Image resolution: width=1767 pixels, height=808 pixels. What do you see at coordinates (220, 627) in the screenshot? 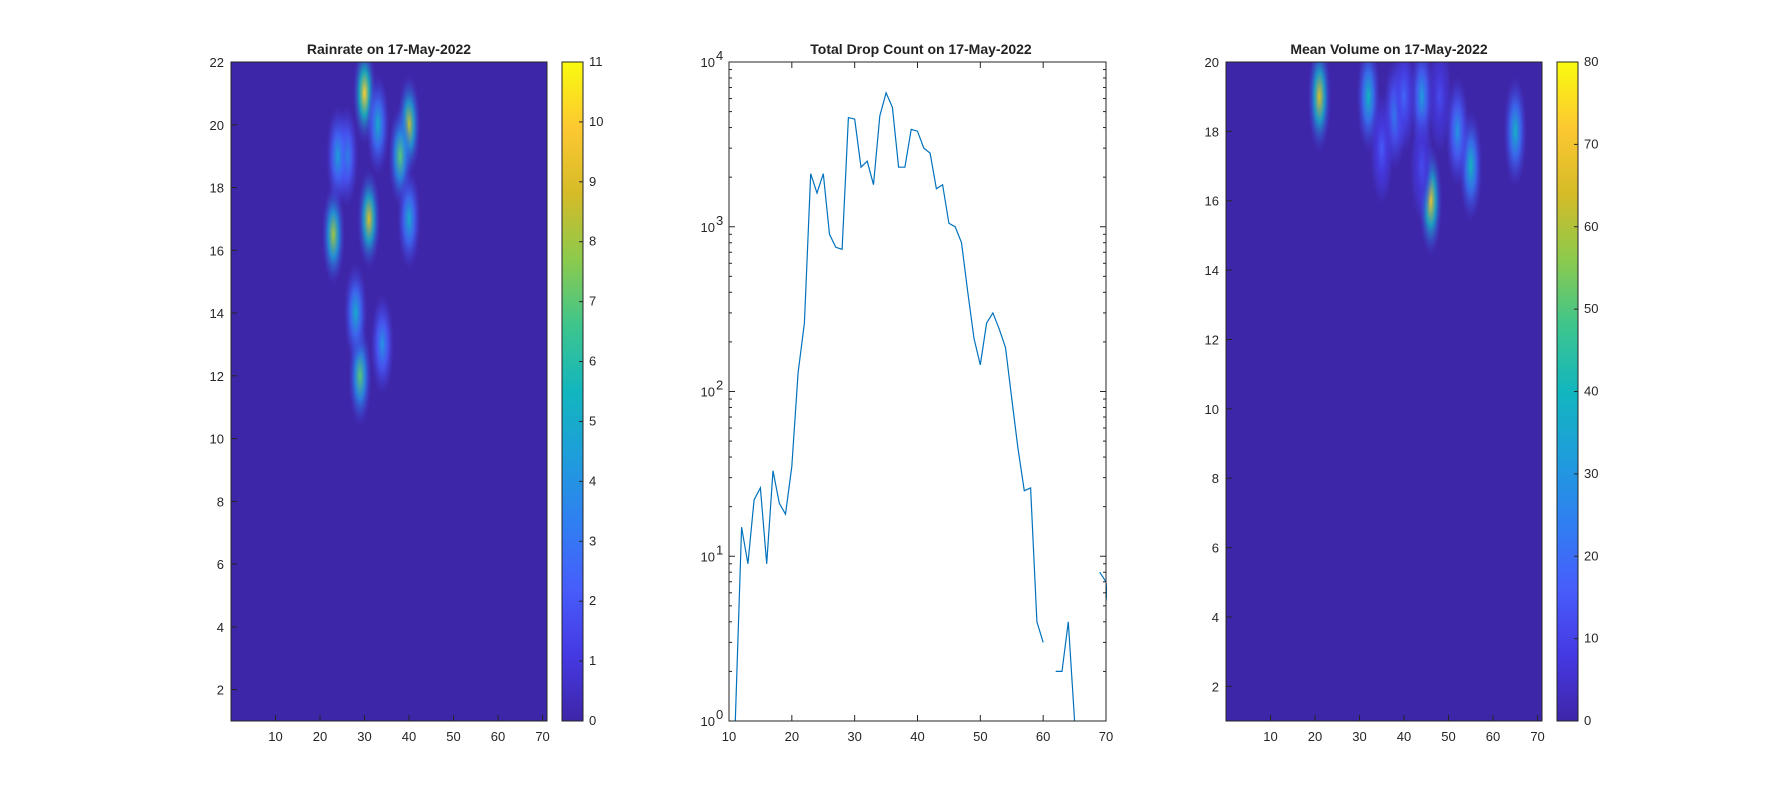
I see `y-tick-label: 4` at bounding box center [220, 627].